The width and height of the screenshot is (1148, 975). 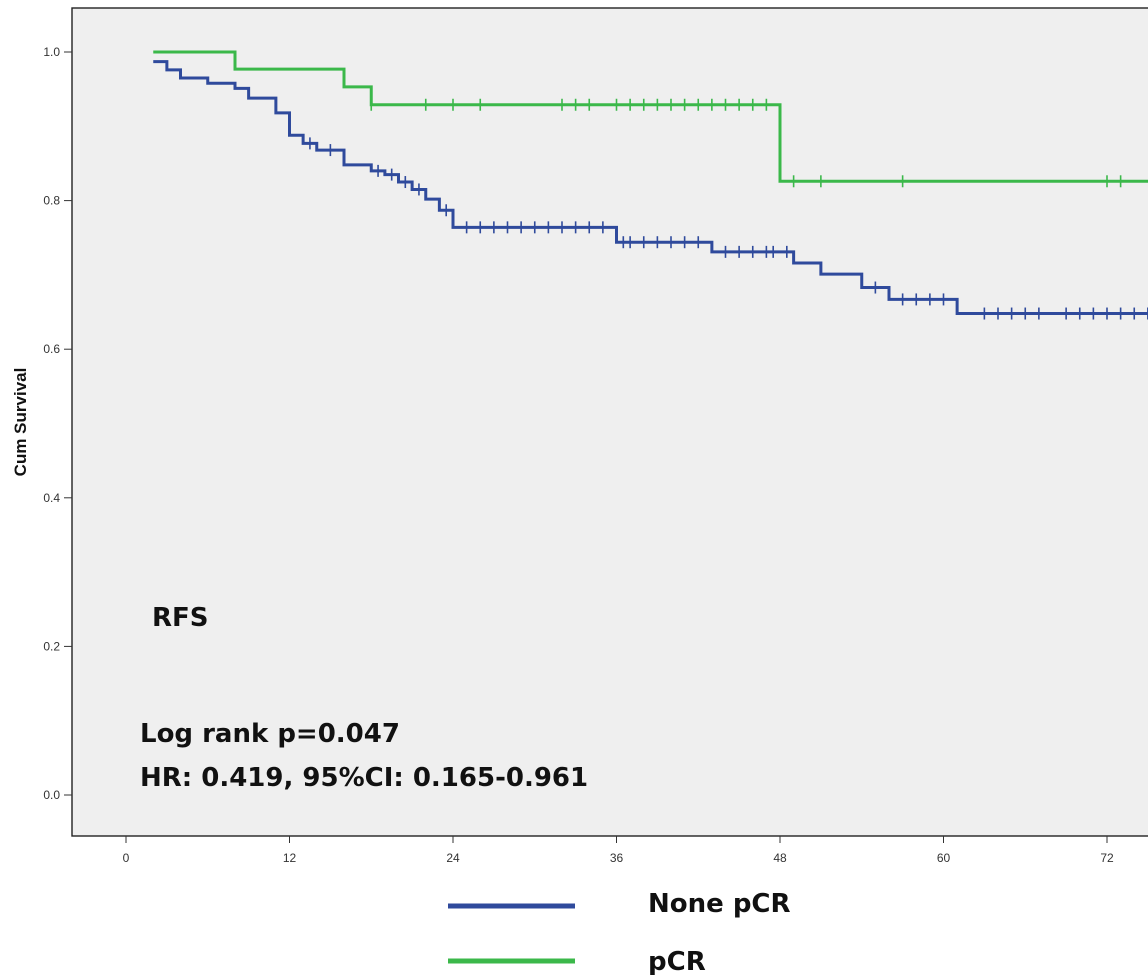 What do you see at coordinates (126, 858) in the screenshot?
I see `x-tick-label: 0` at bounding box center [126, 858].